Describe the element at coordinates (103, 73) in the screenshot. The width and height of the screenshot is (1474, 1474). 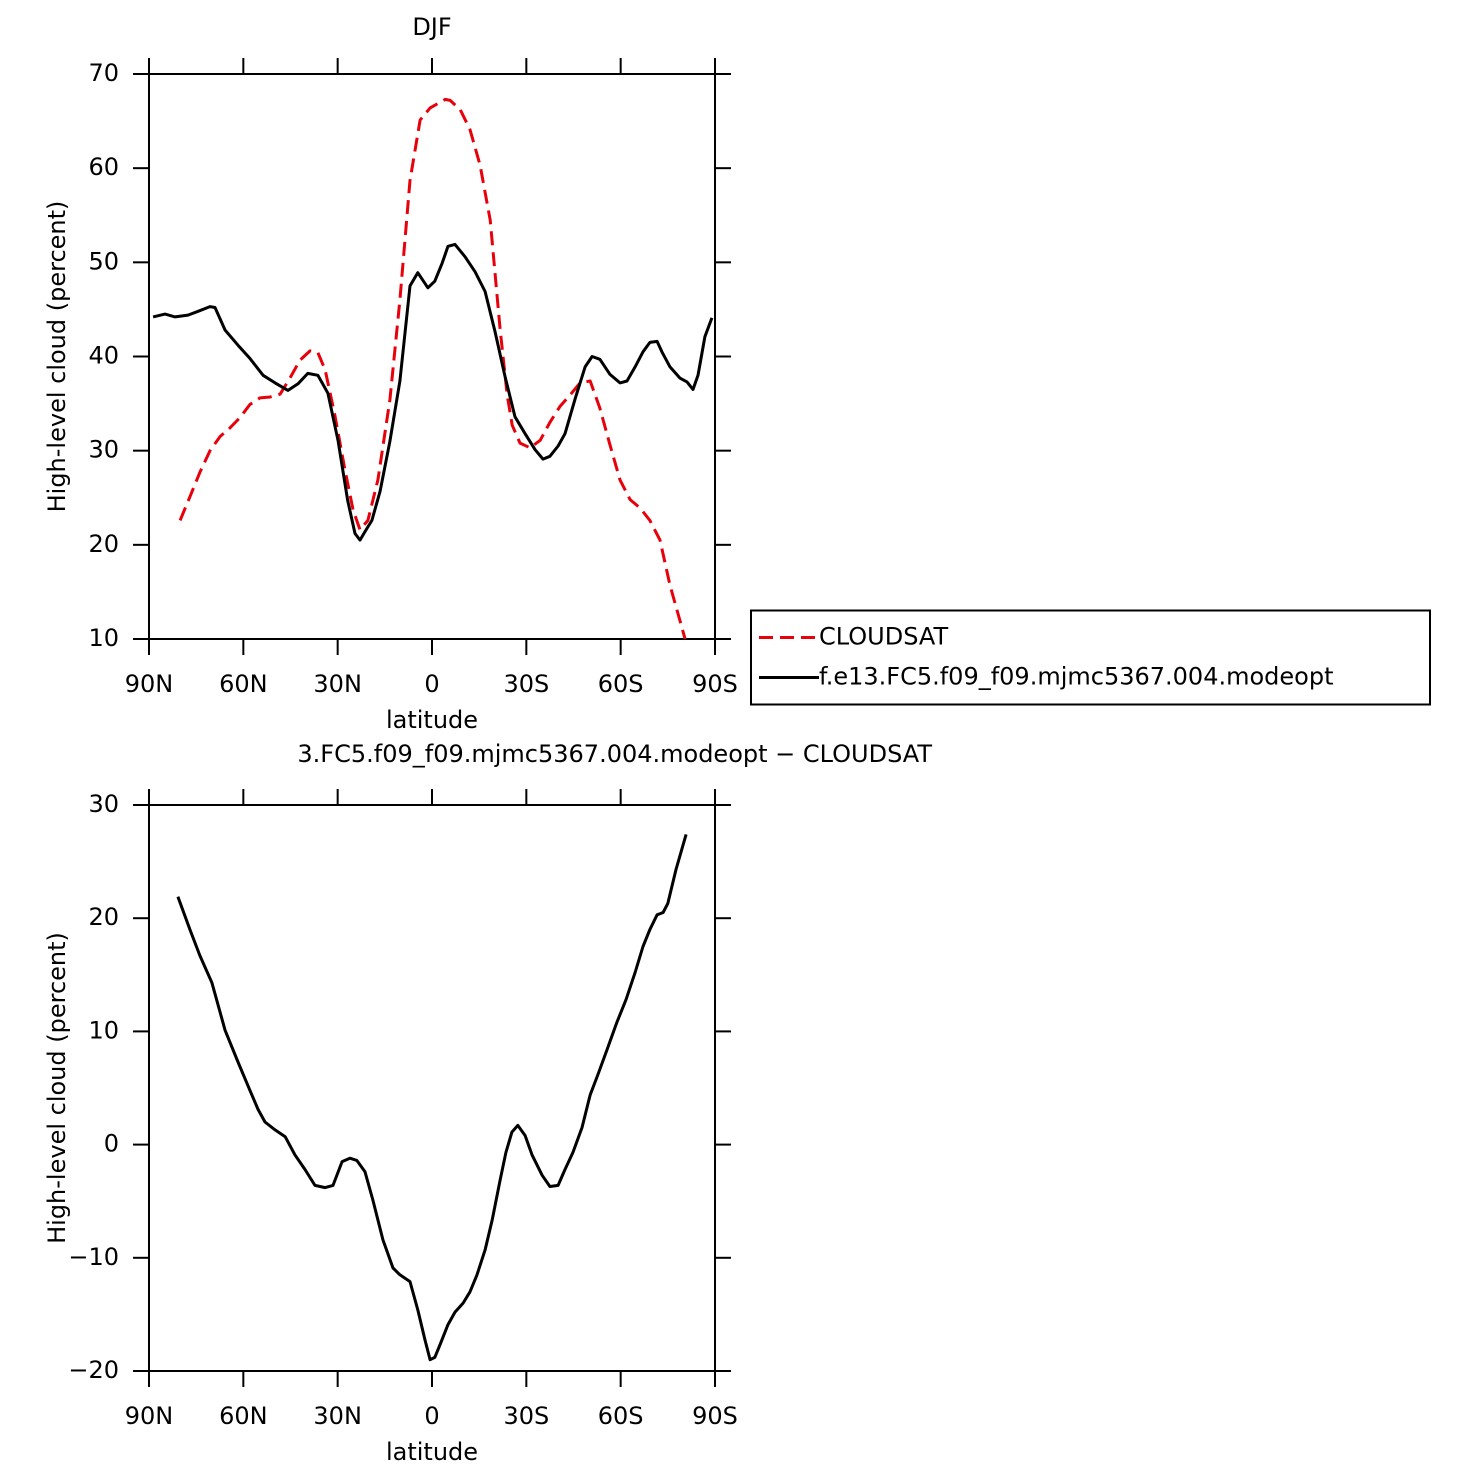
I see `y-tick-label: 70` at that location.